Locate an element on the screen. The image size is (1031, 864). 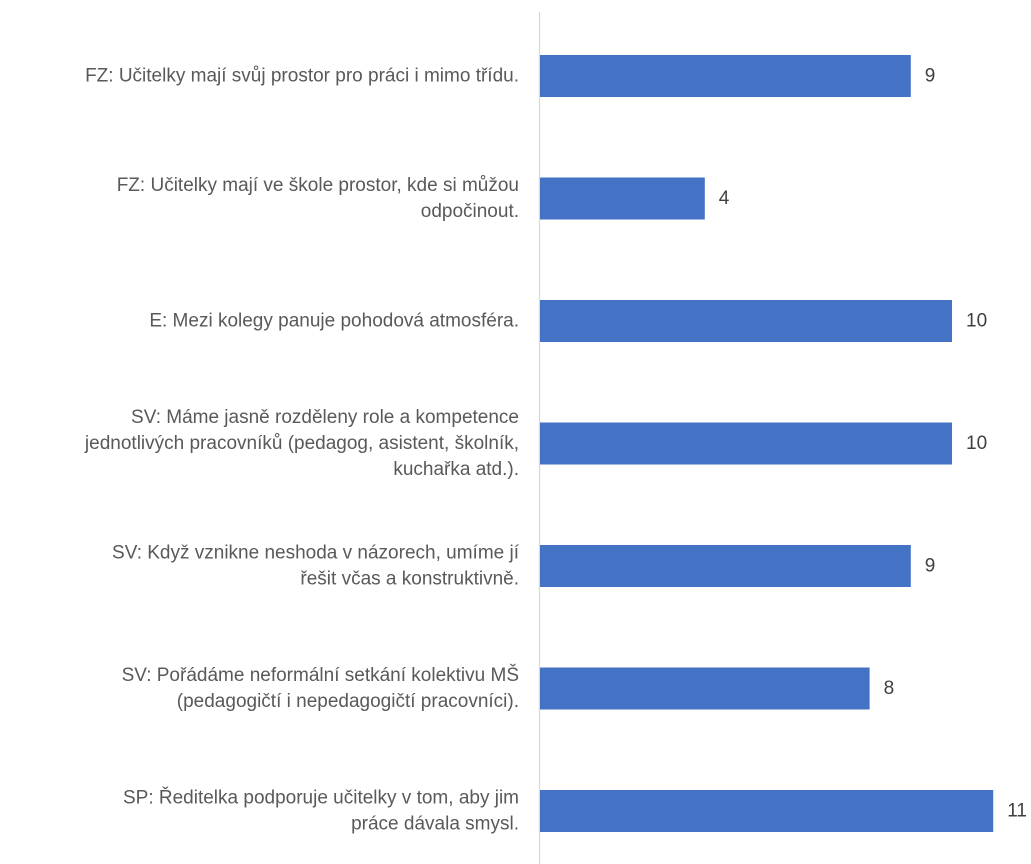
data-label-3: 10 is located at coordinates (976, 321).